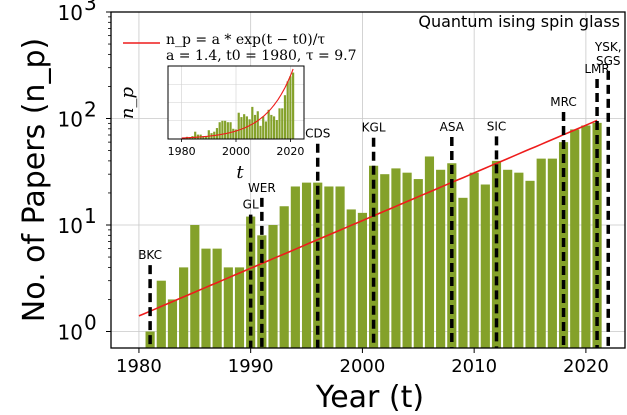 This screenshot has width=627, height=415. Describe the element at coordinates (240, 172) in the screenshot. I see `inset-x-axis-label: t` at that location.